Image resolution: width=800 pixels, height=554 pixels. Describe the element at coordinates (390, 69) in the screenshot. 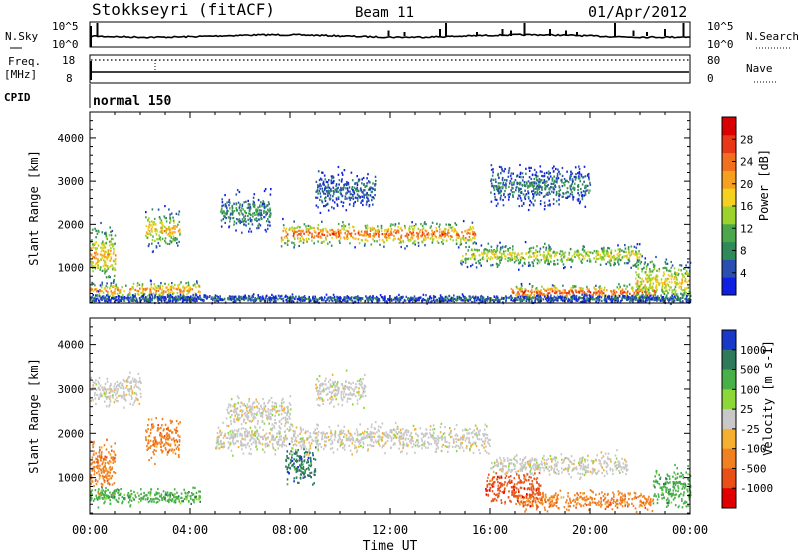

I see `freq-panel: Freq. [MHz] 18 8 80 0 Nave` at that location.